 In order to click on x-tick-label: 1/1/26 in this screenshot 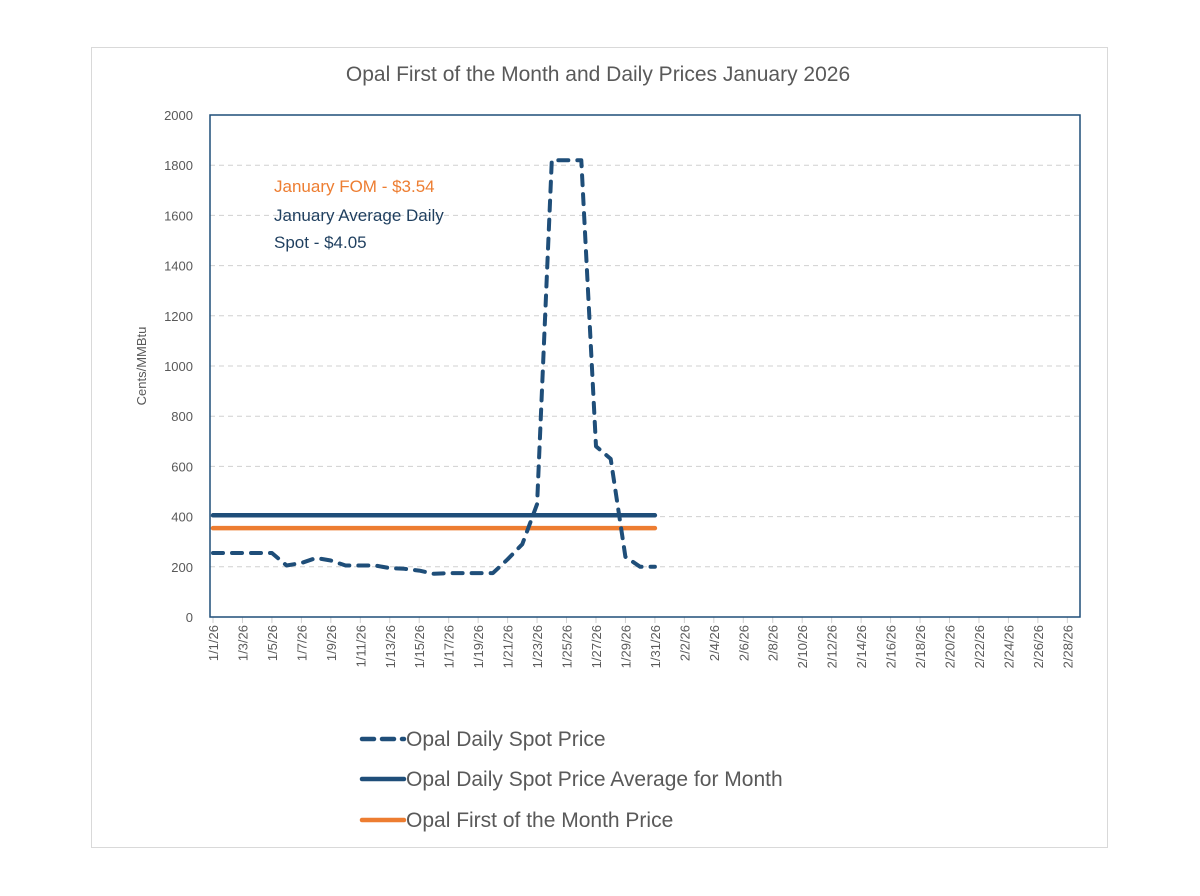, I will do `click(213, 643)`.